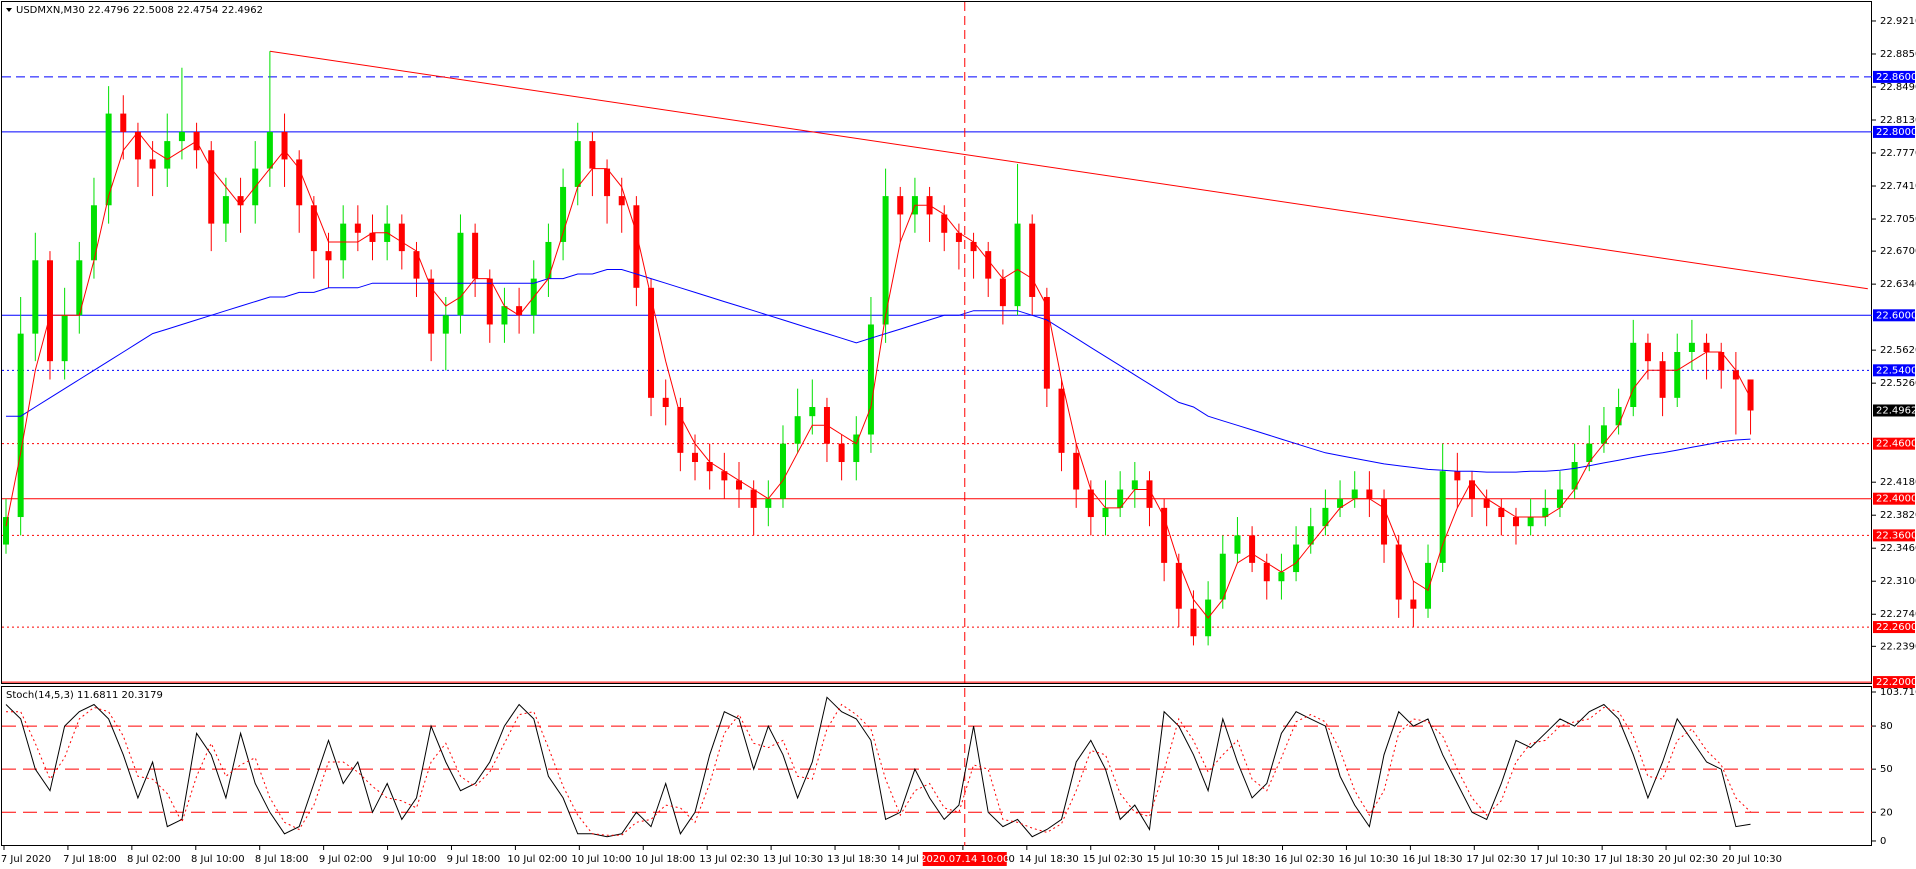 Image resolution: width=1916 pixels, height=869 pixels. Describe the element at coordinates (1688, 859) in the screenshot. I see `x-tick-label: 20 Jul 02:30` at that location.